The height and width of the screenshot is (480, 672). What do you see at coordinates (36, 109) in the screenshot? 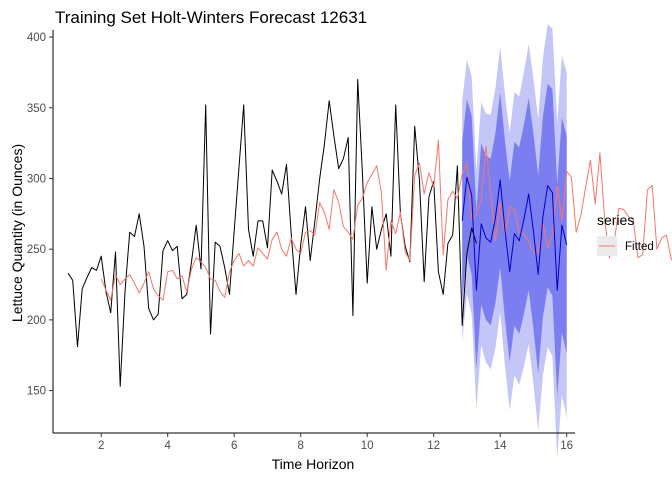
I see `y-tick-label: 350` at bounding box center [36, 109].